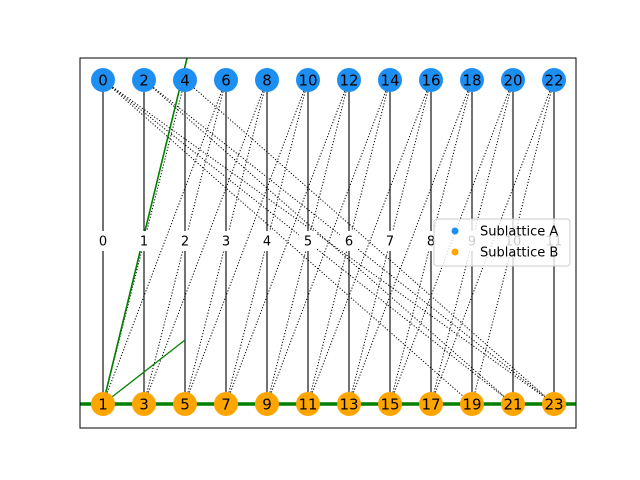 This screenshot has width=640, height=480. I want to click on bottom-node-label: 17, so click(430, 405).